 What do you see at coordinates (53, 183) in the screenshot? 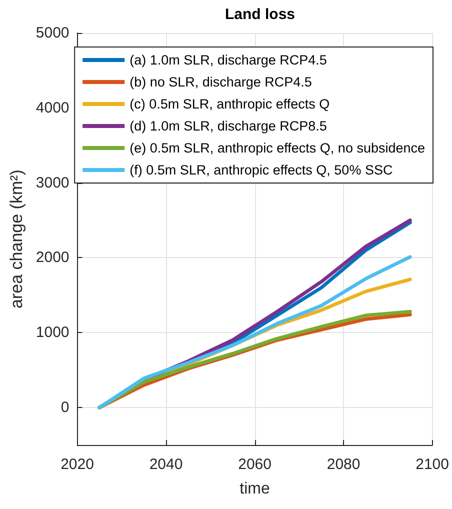
I see `y-tick-label: 3000` at bounding box center [53, 183].